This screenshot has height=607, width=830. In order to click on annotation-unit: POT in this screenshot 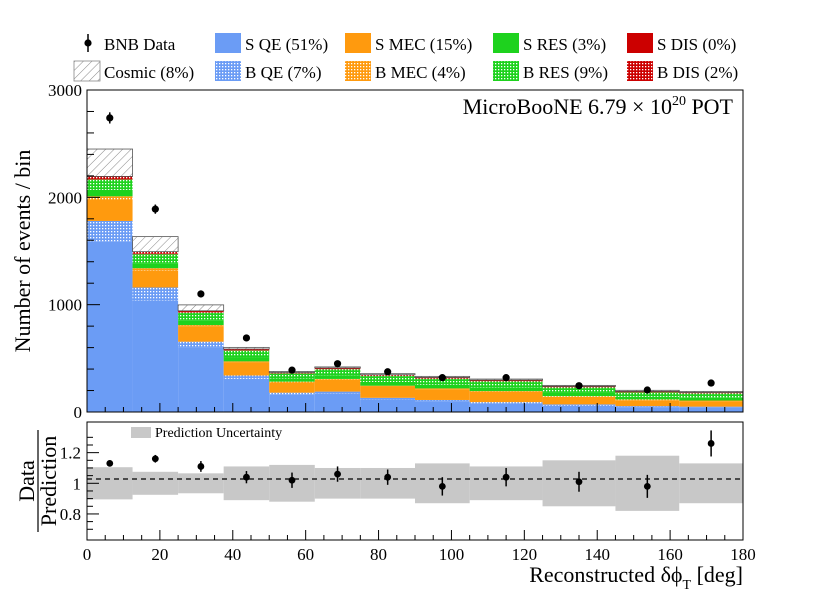, I will do `click(712, 106)`.